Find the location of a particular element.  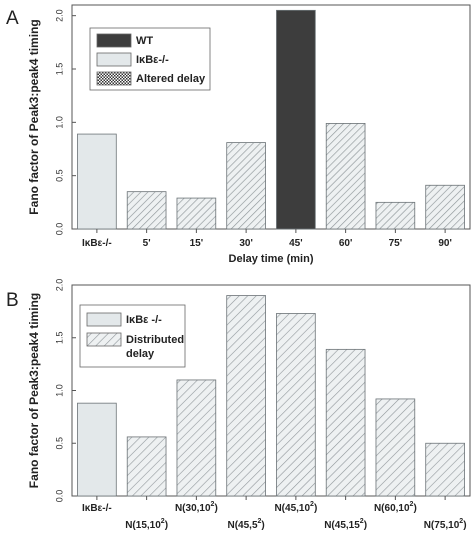

legend: WT IκBε-/- Altered delay is located at coordinates (150, 59).